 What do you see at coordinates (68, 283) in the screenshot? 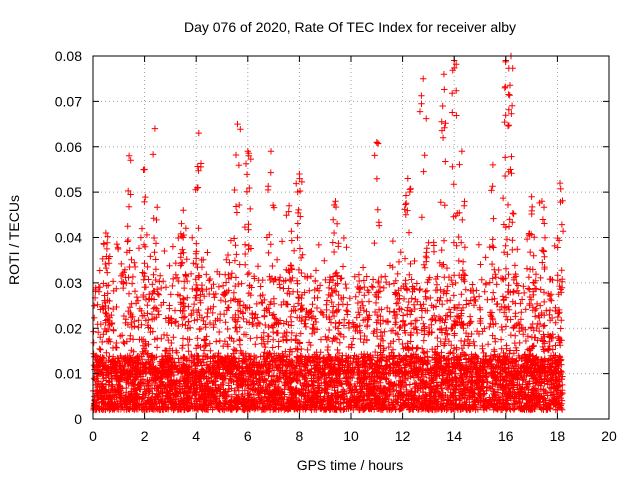
I see `y-tick-label: 0.03` at bounding box center [68, 283].